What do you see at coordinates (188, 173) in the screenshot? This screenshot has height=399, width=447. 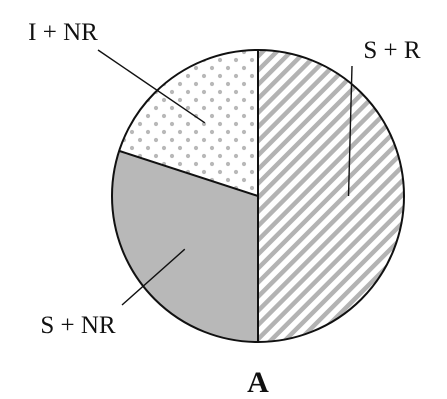 I see `slice-divider` at bounding box center [188, 173].